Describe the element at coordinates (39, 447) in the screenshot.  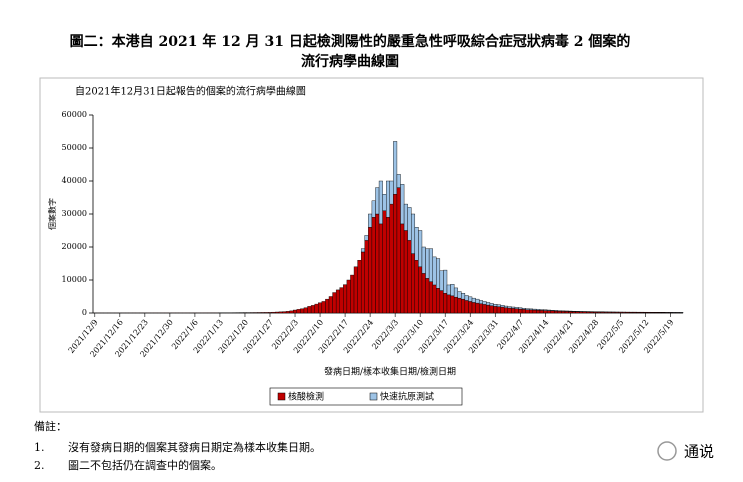
I see `note-number: 1.` at that location.